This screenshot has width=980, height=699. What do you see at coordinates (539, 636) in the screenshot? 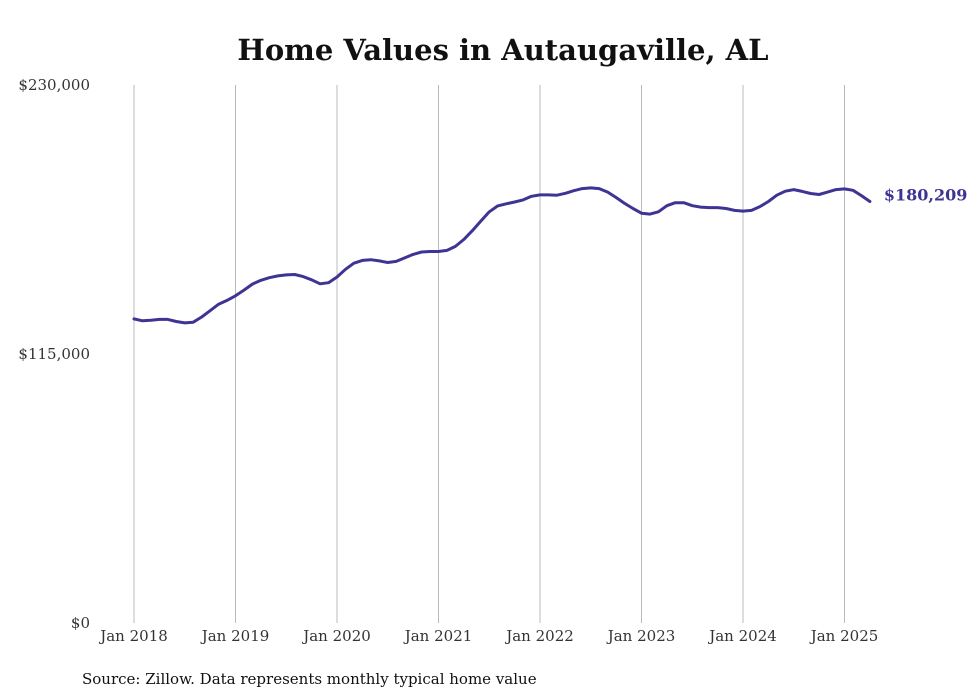
I see `x-tick-label: Jan 2022` at bounding box center [539, 636].